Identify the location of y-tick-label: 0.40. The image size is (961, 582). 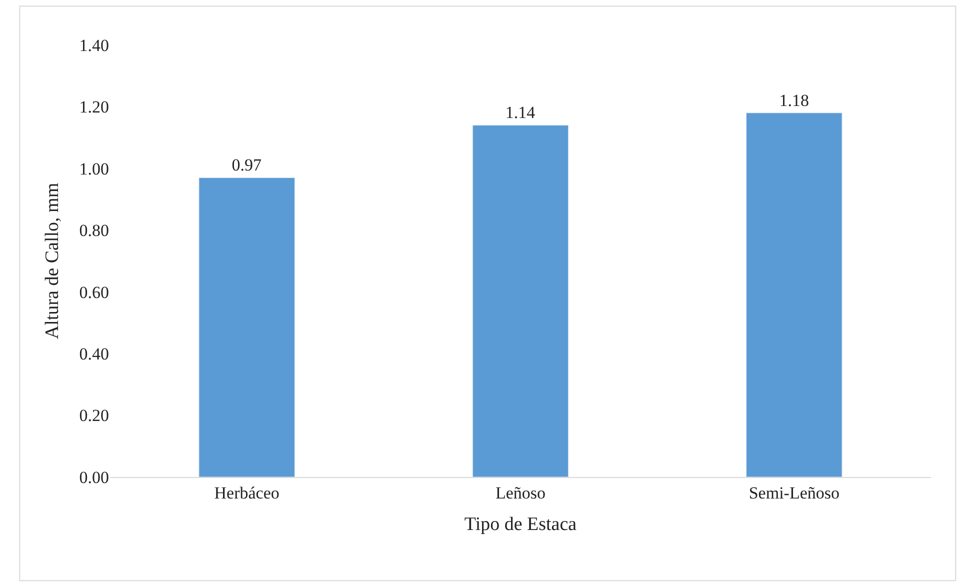
(94, 354).